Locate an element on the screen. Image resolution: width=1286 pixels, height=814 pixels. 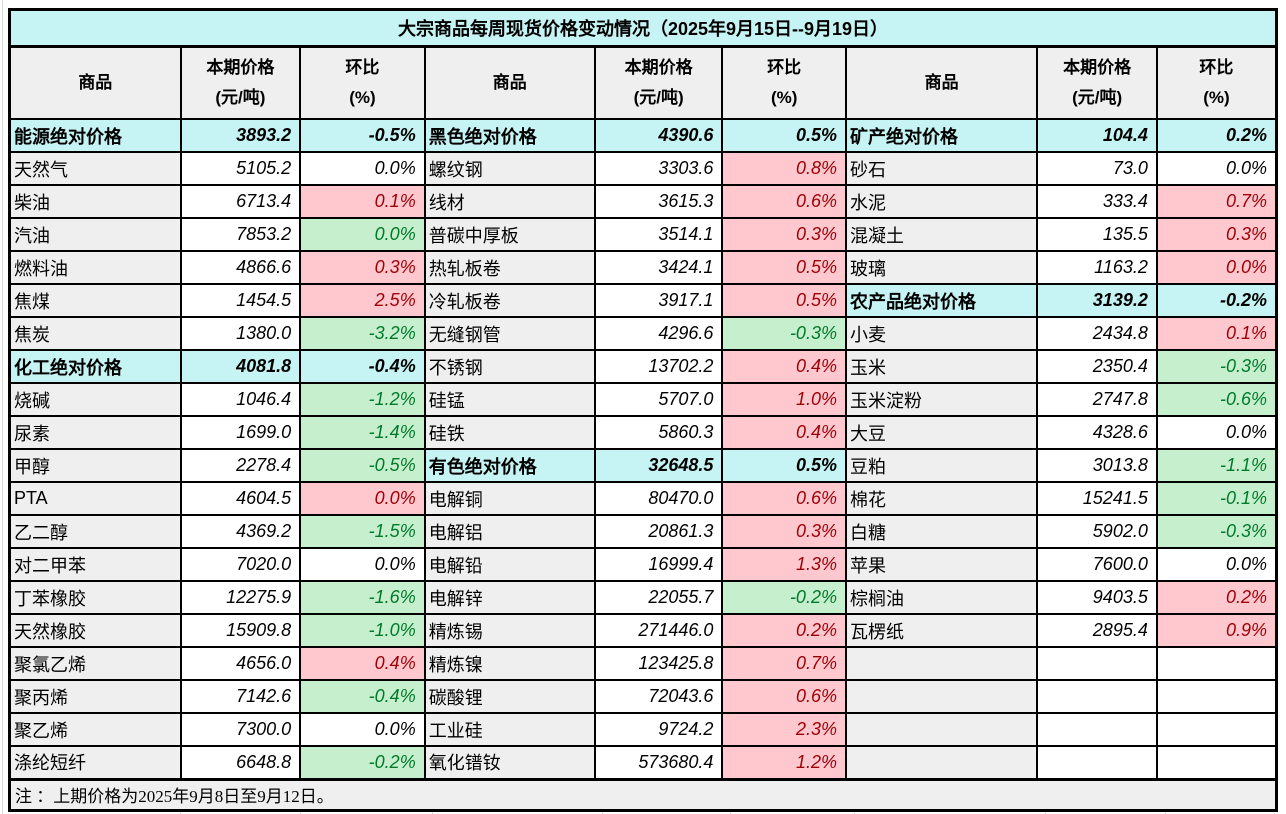
commodity-name-cell: 化工绝对价格 is located at coordinates (95, 366).